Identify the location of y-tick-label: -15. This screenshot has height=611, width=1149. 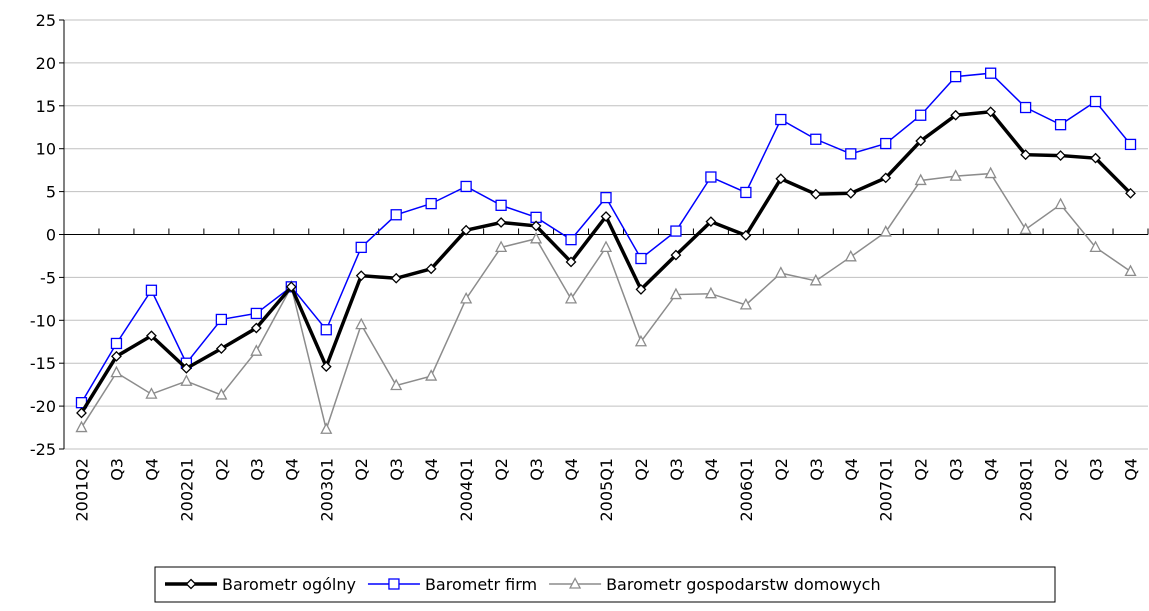
(43, 363).